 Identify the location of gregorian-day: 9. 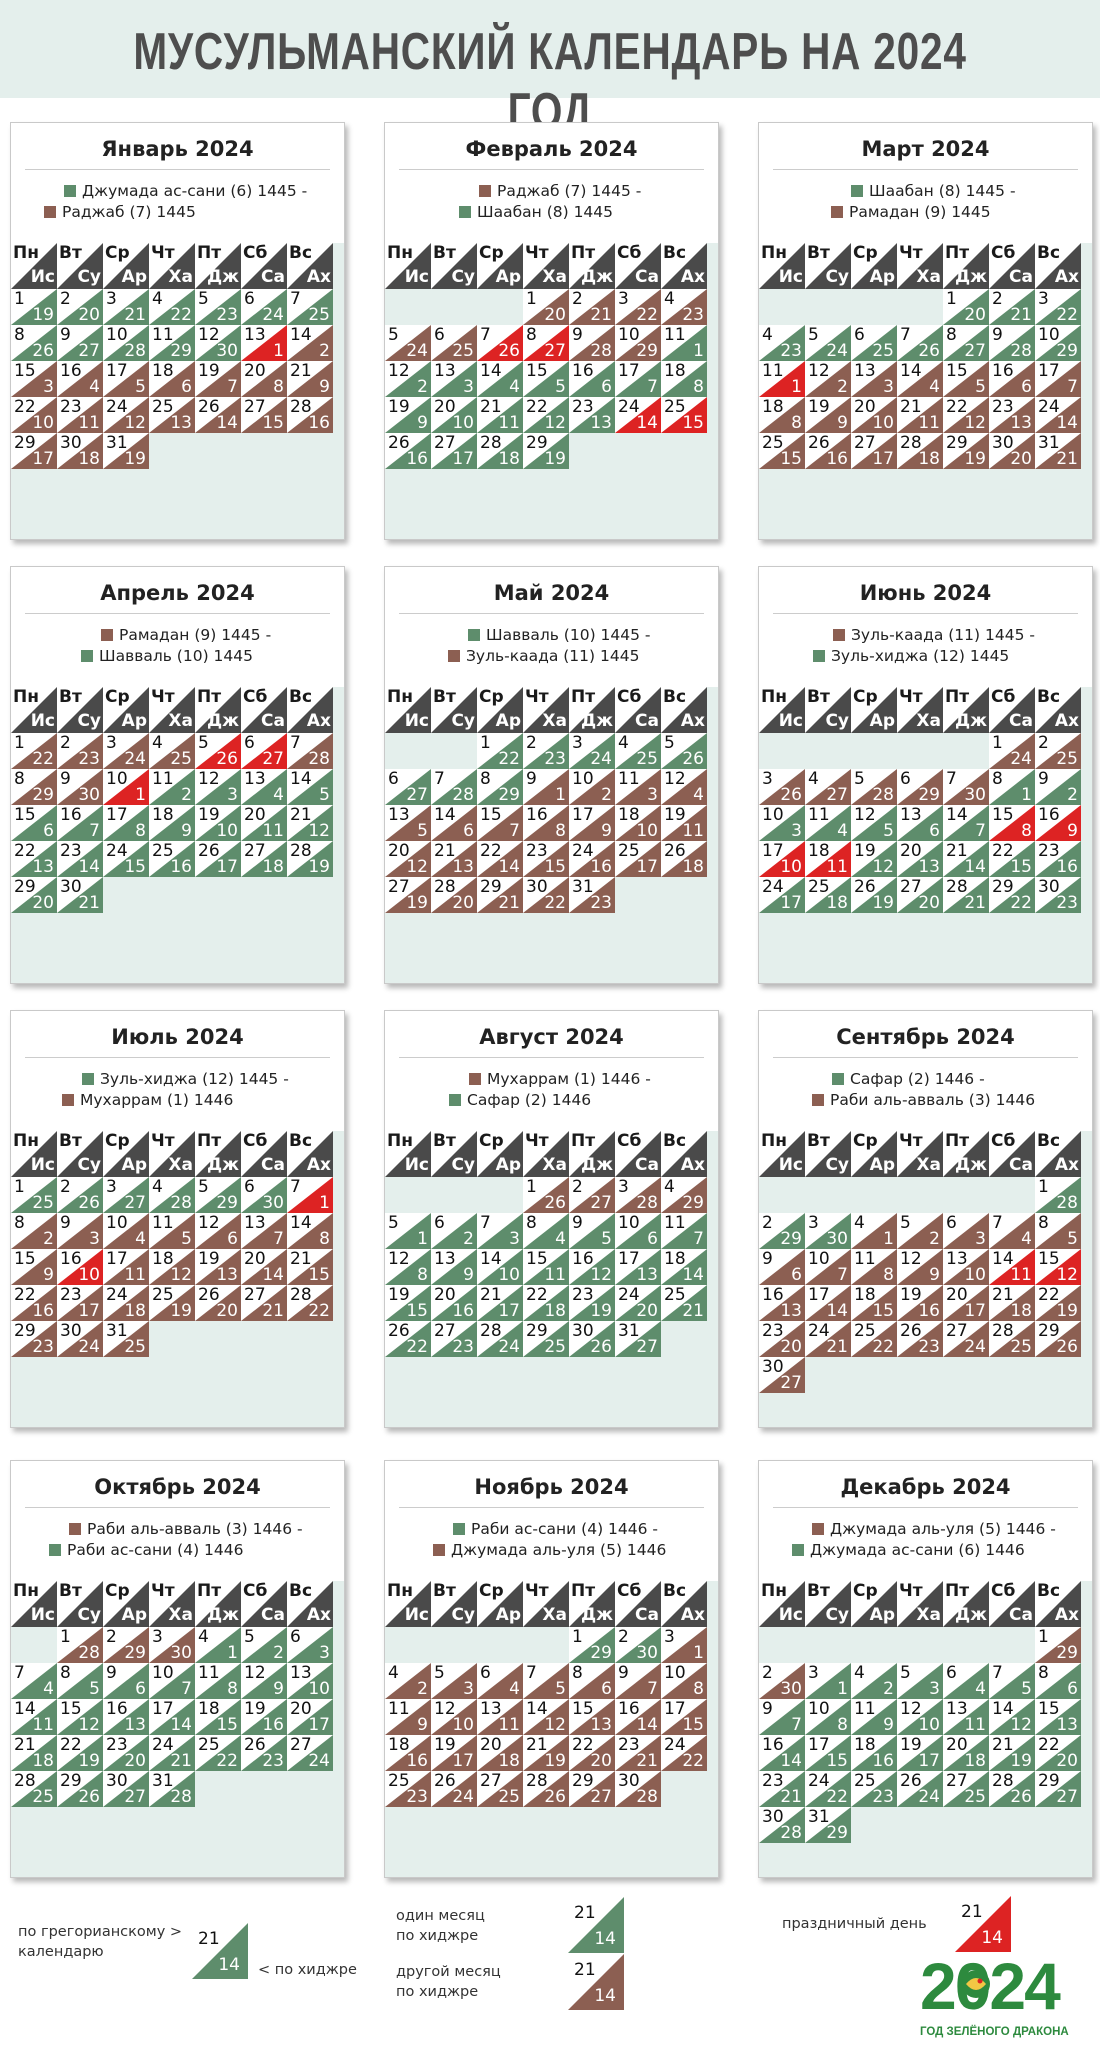
(65, 335).